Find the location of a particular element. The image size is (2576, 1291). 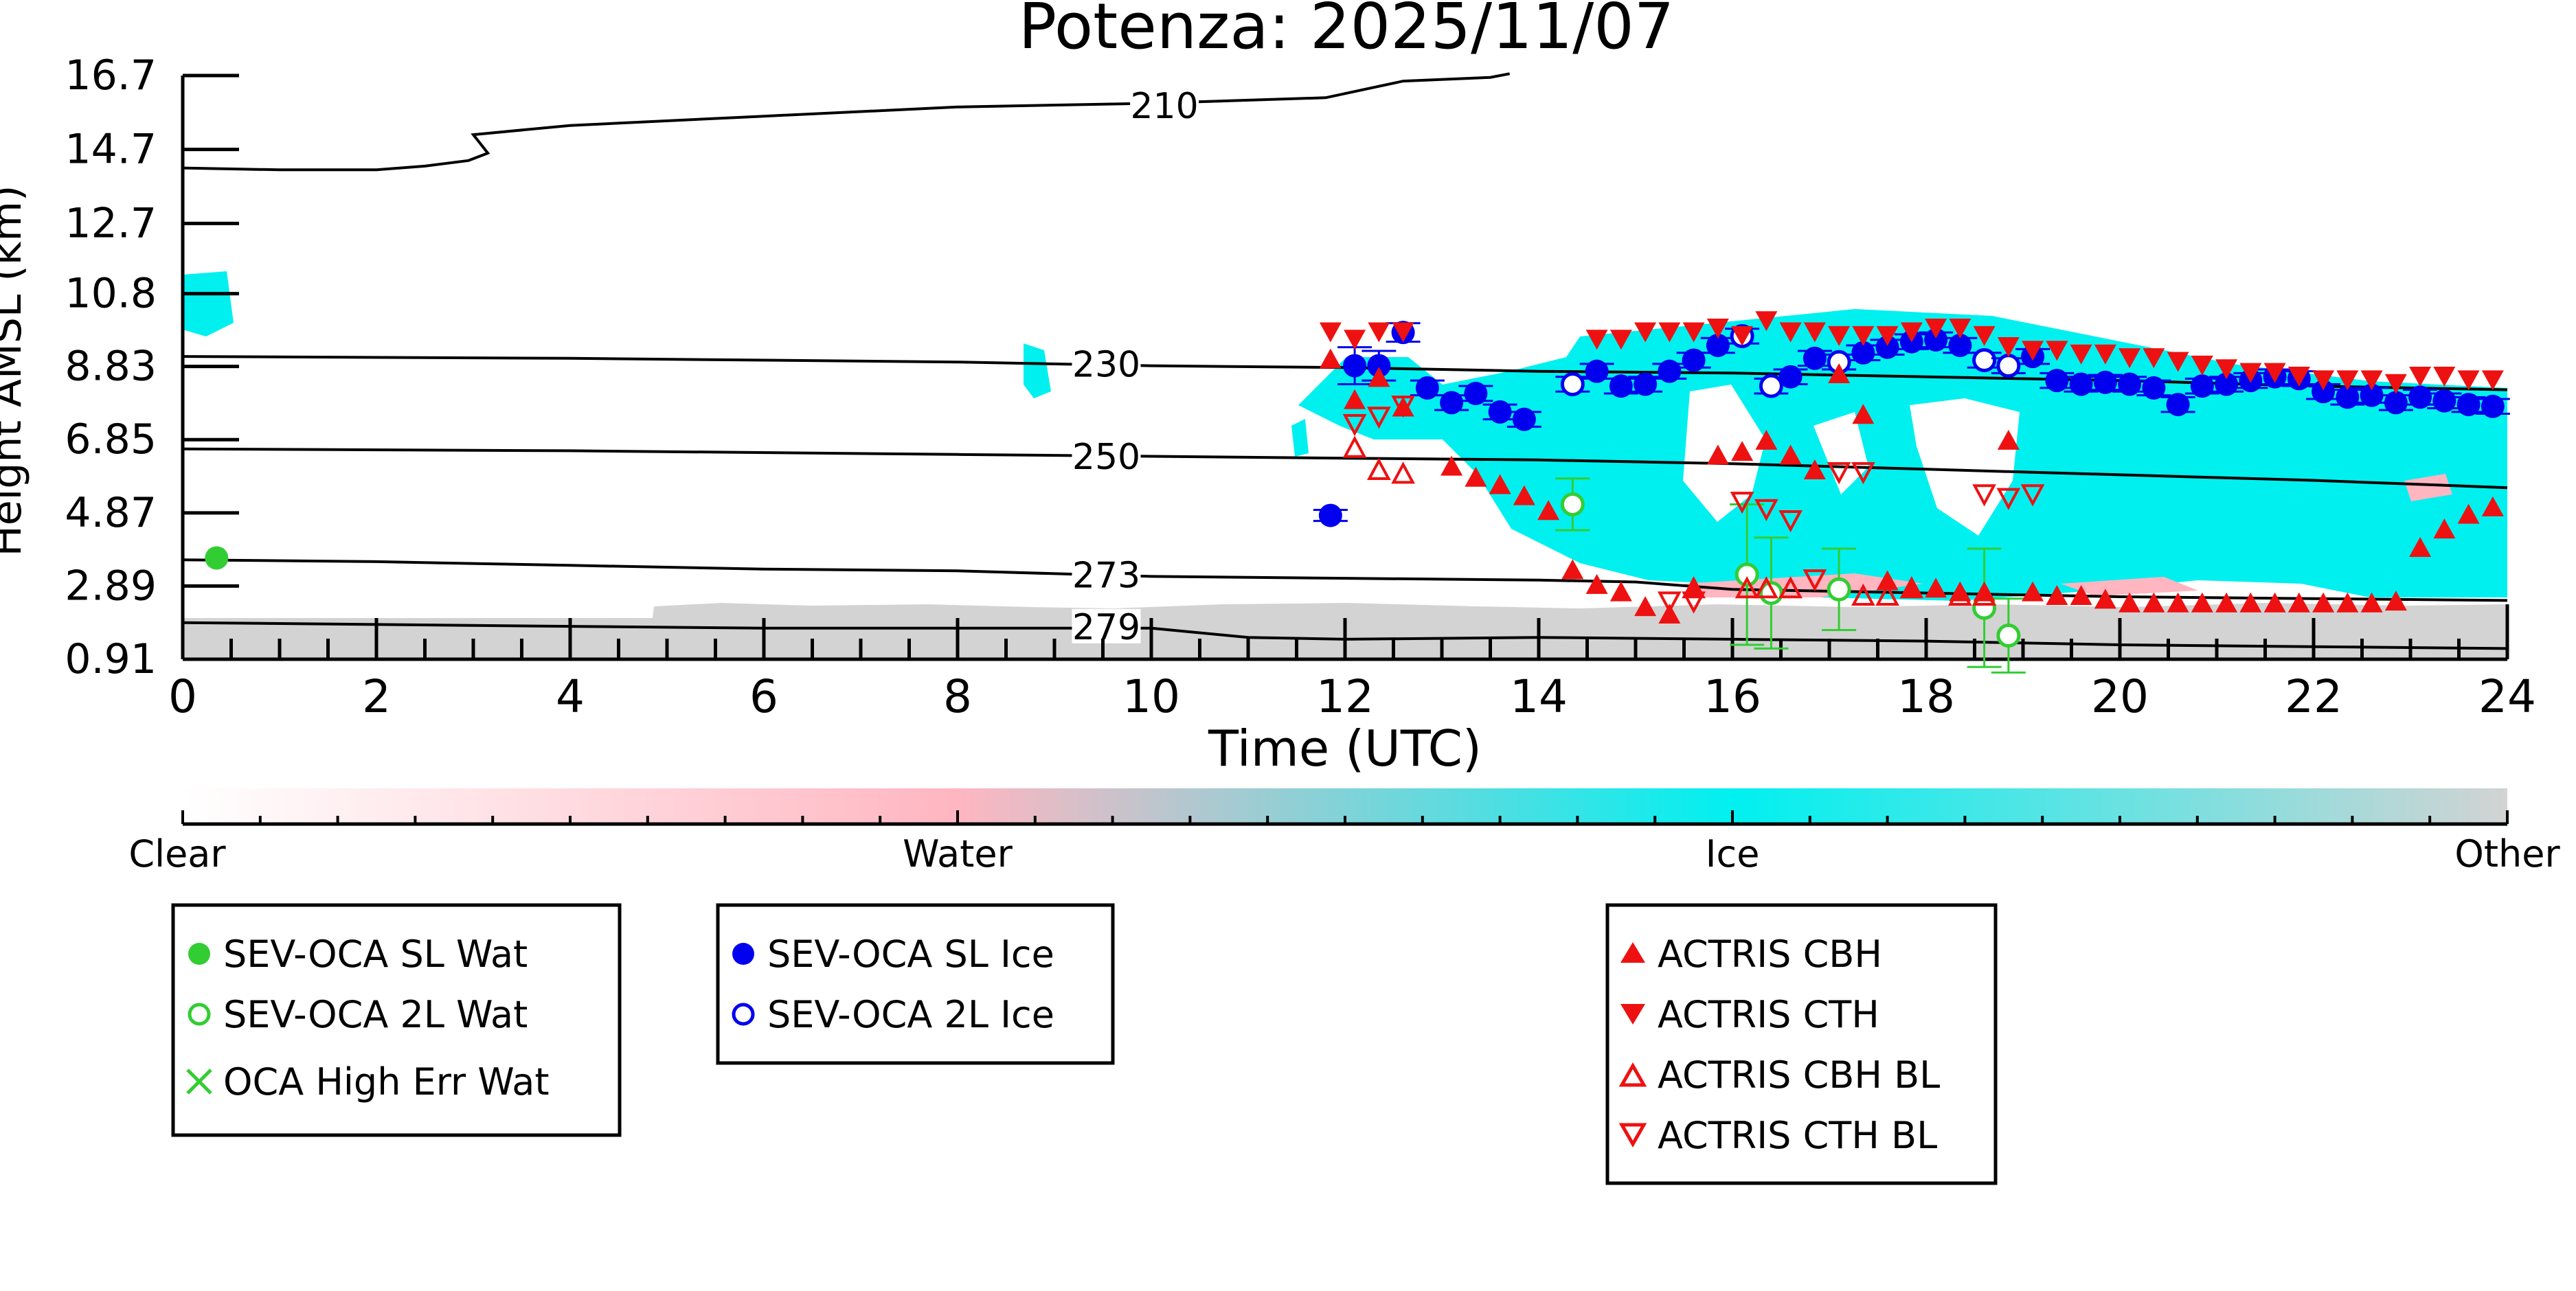

x-tick-label: 10 is located at coordinates (1151, 697).